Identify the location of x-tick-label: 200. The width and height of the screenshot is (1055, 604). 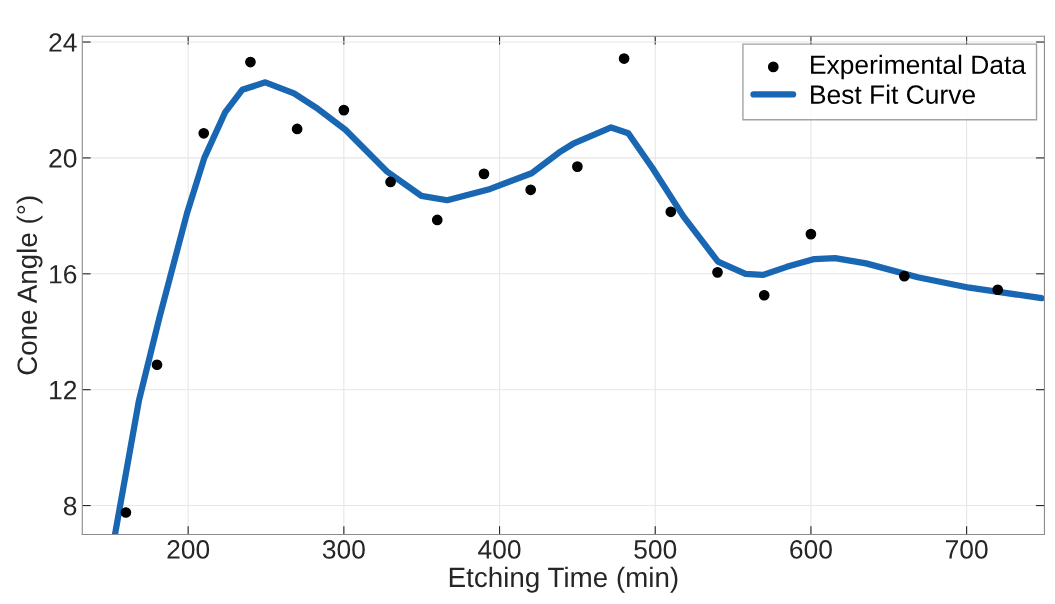
(188, 549).